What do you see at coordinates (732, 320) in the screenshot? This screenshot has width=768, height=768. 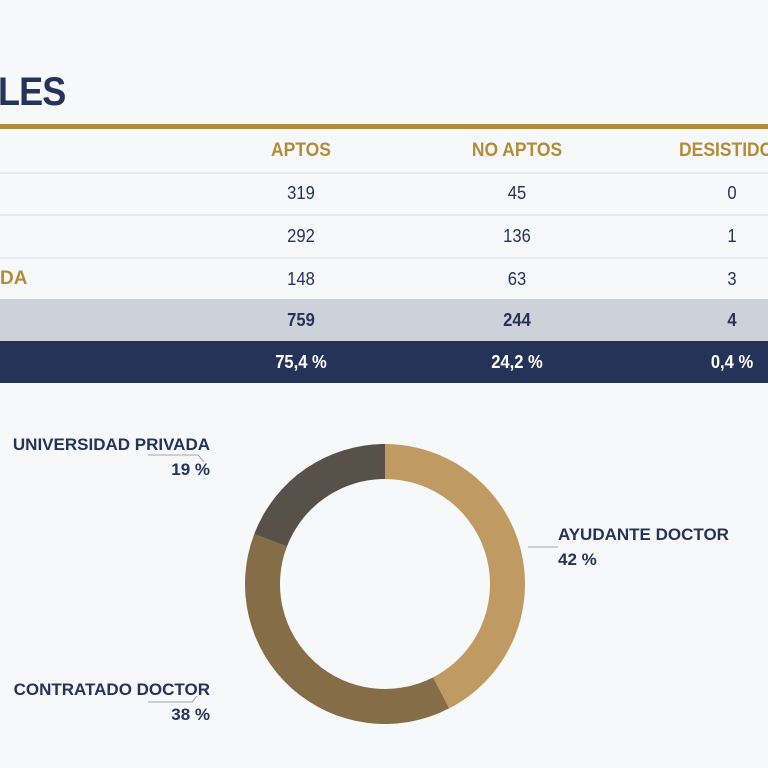 I see `total-desistidos: 4` at bounding box center [732, 320].